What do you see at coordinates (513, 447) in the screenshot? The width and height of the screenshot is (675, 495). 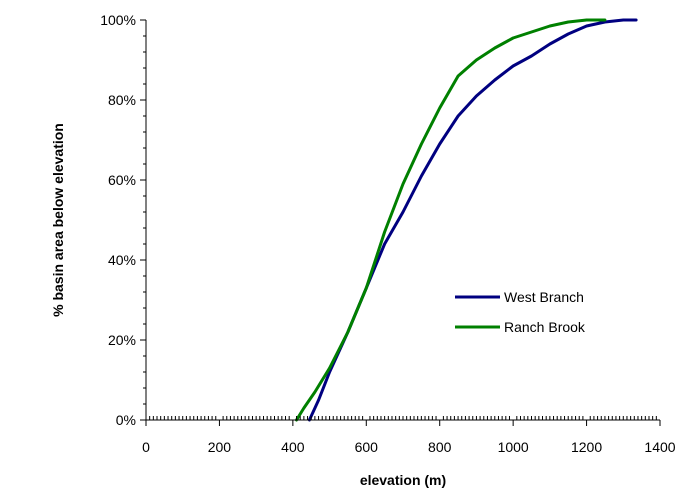 I see `x-tick-label: 1000` at bounding box center [513, 447].